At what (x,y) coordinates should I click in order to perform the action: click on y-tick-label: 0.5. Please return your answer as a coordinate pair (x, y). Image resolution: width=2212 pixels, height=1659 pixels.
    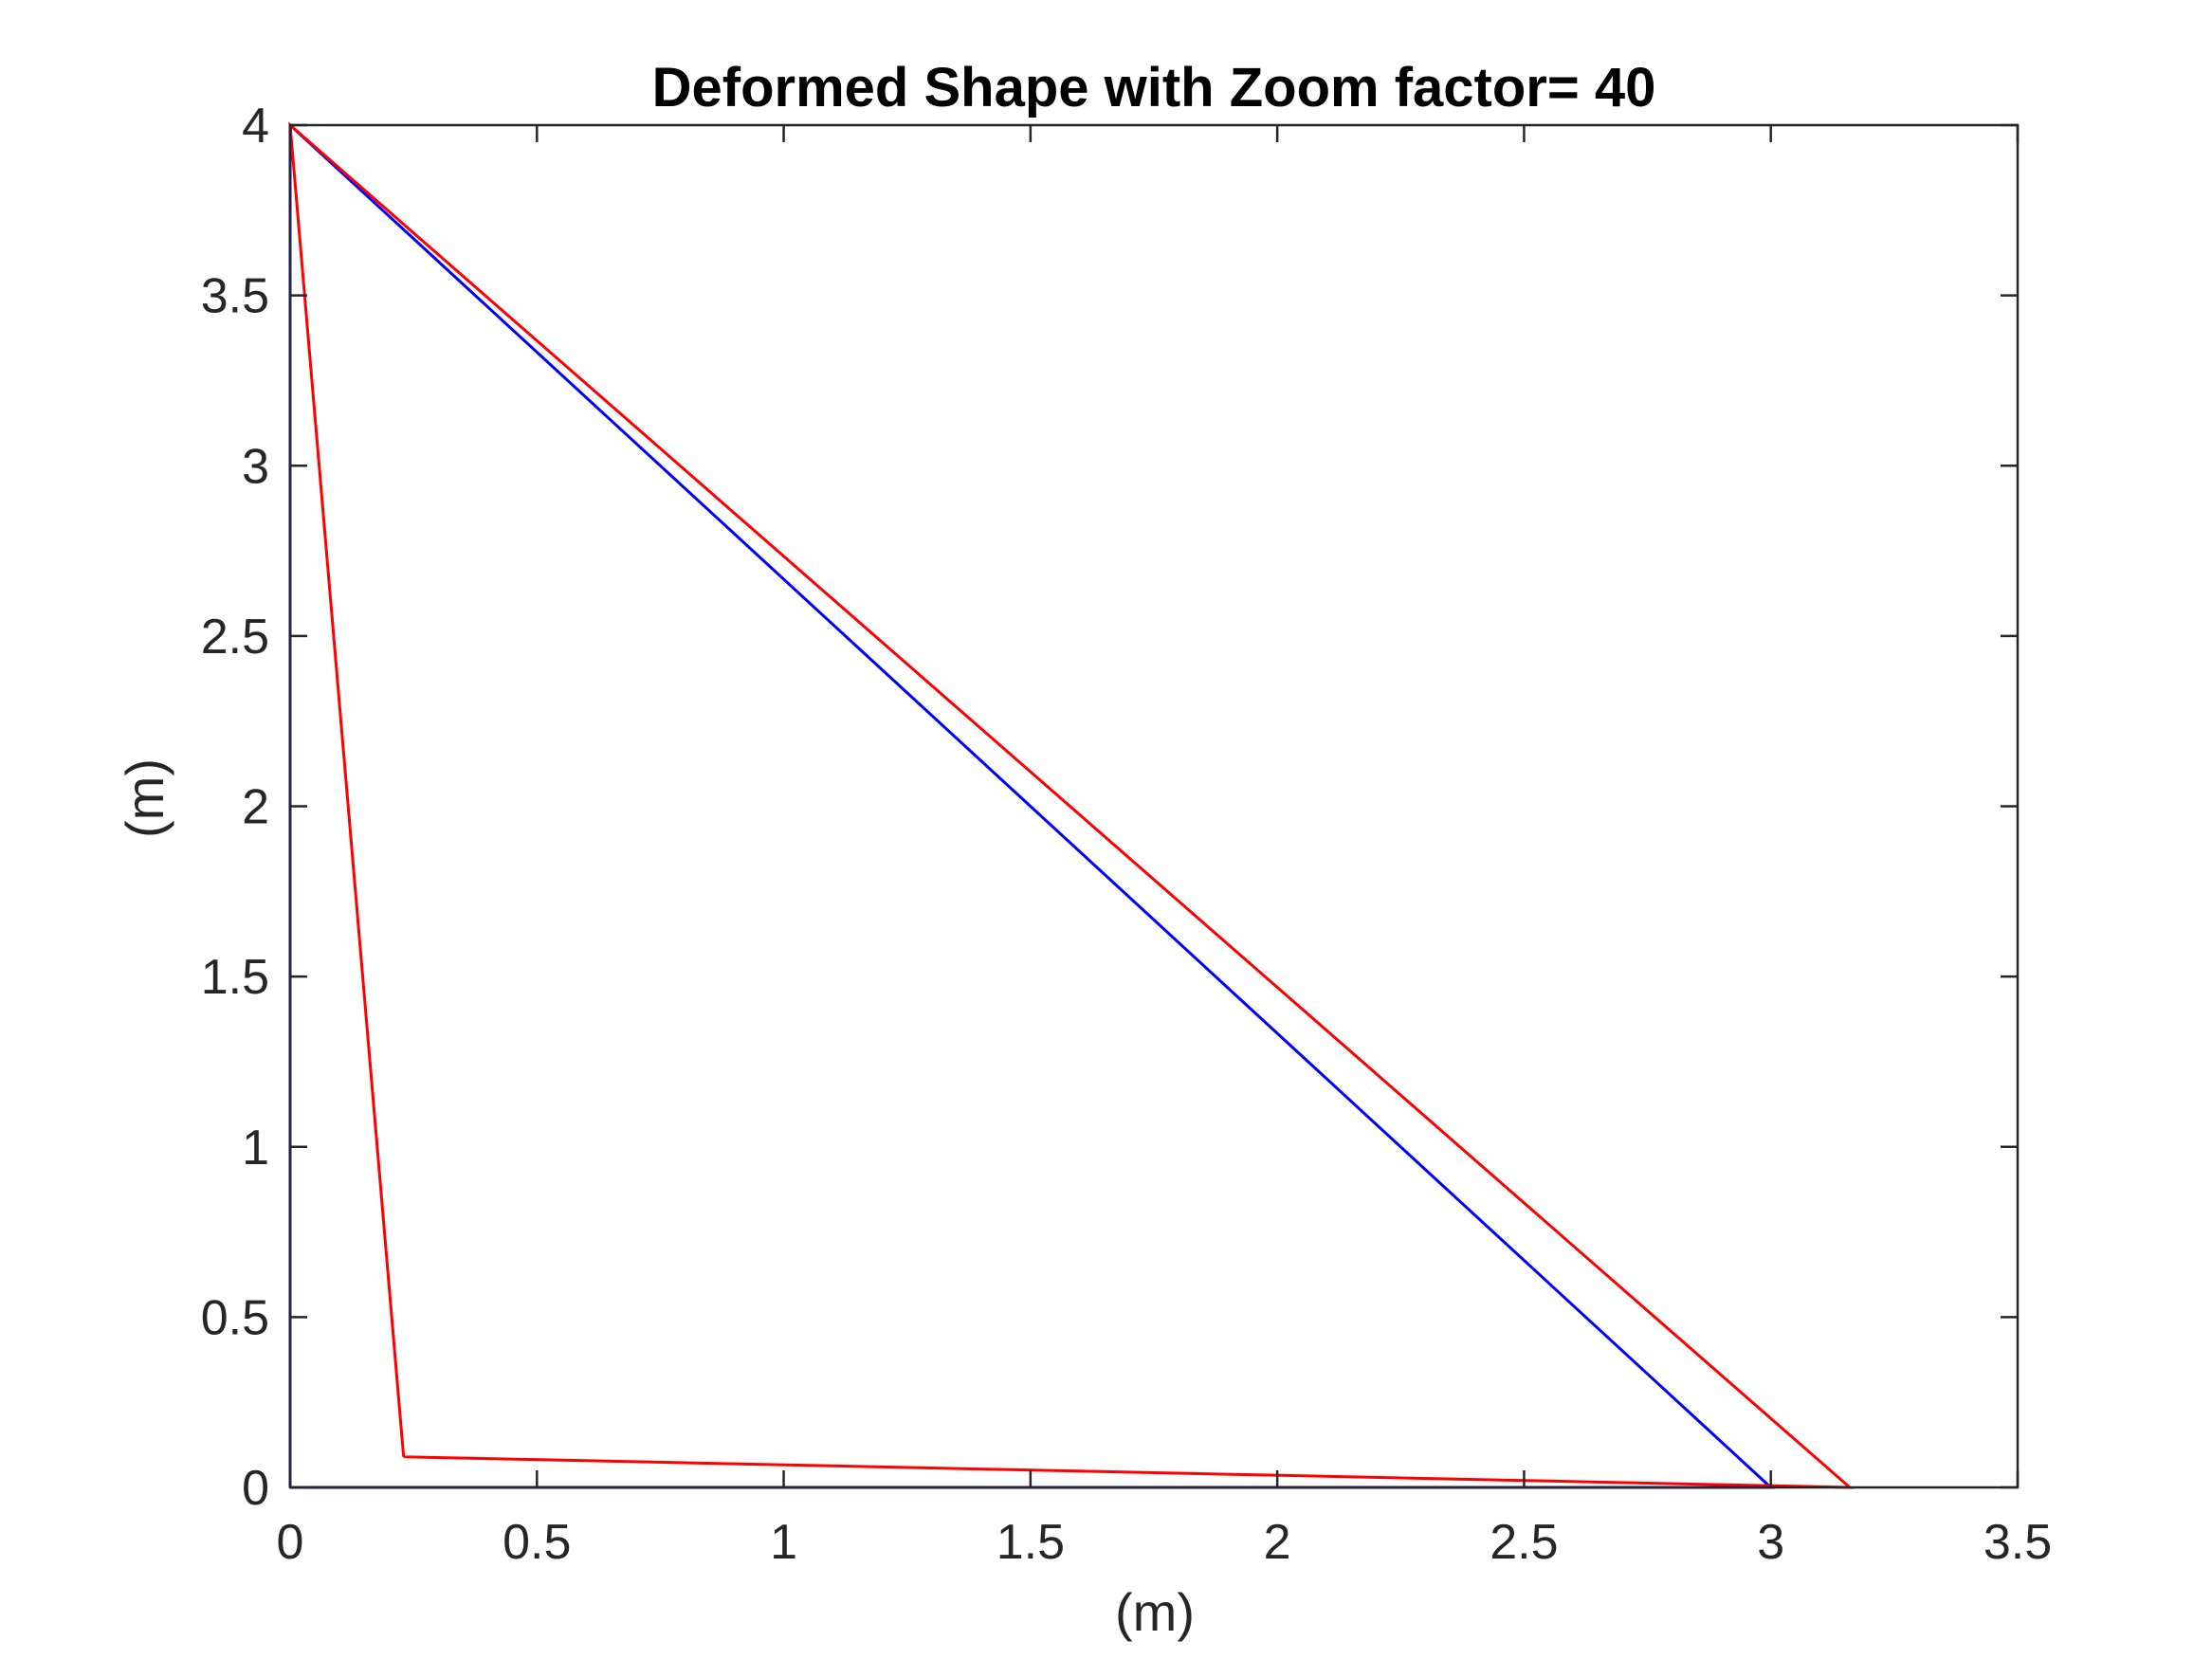
    Looking at the image, I should click on (235, 1317).